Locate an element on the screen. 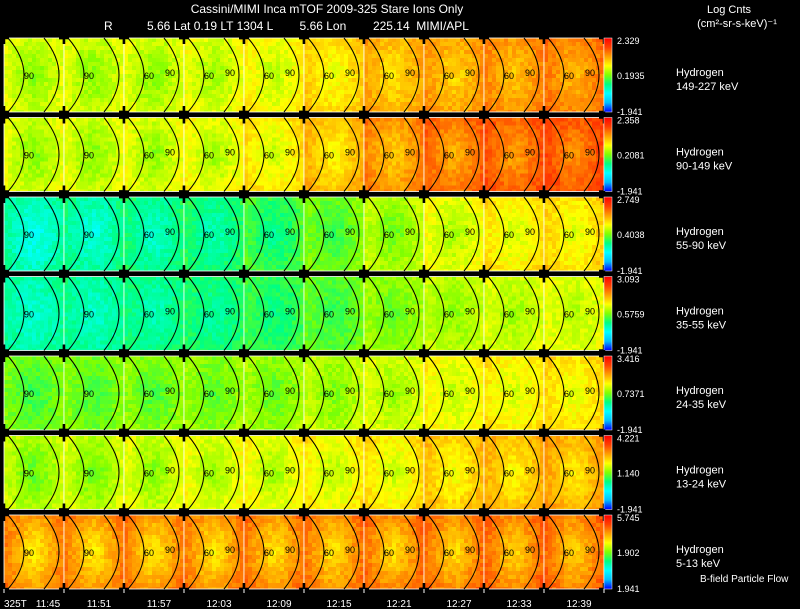 Image resolution: width=800 pixels, height=609 pixels. time-tick-label: 12:27 is located at coordinates (458, 604).